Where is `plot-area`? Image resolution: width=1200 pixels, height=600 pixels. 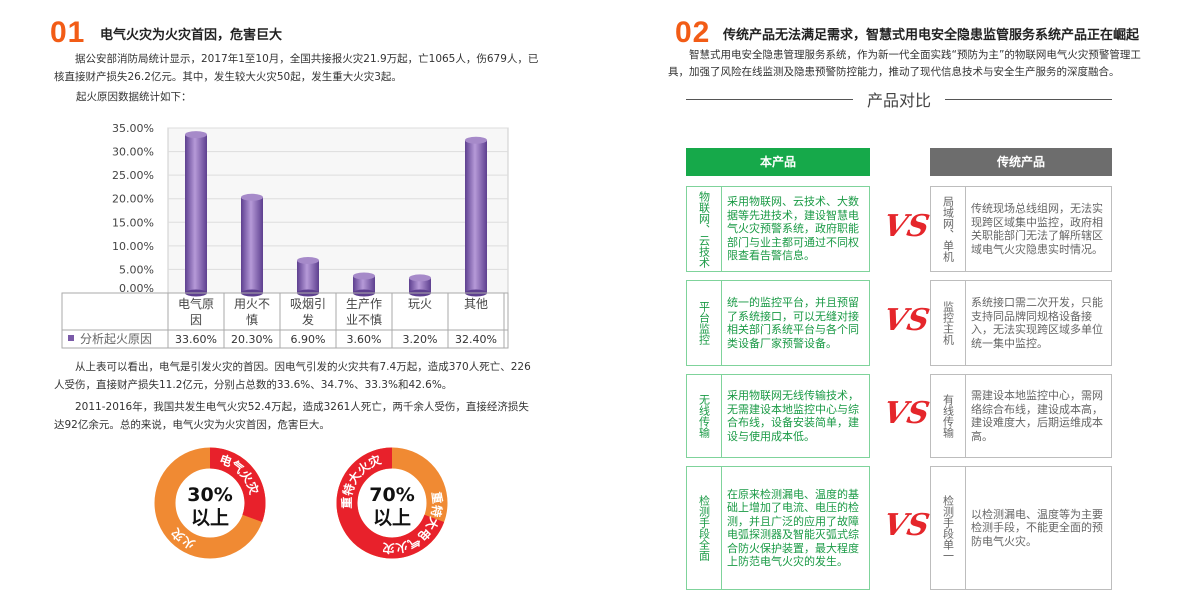
plot-area is located at coordinates (338, 210).